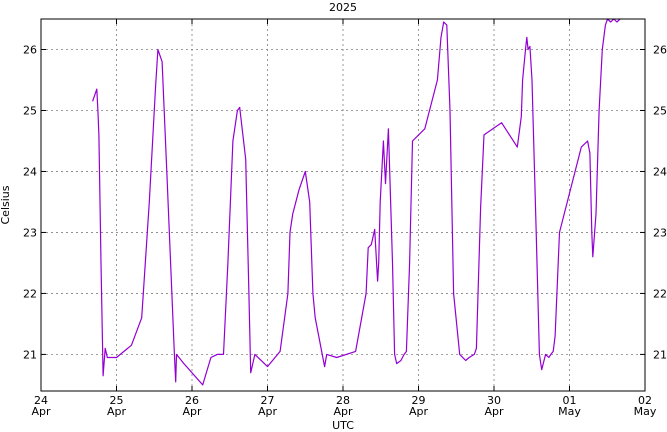 This screenshot has width=667, height=432. I want to click on y-tick-label-right: 21, so click(660, 354).